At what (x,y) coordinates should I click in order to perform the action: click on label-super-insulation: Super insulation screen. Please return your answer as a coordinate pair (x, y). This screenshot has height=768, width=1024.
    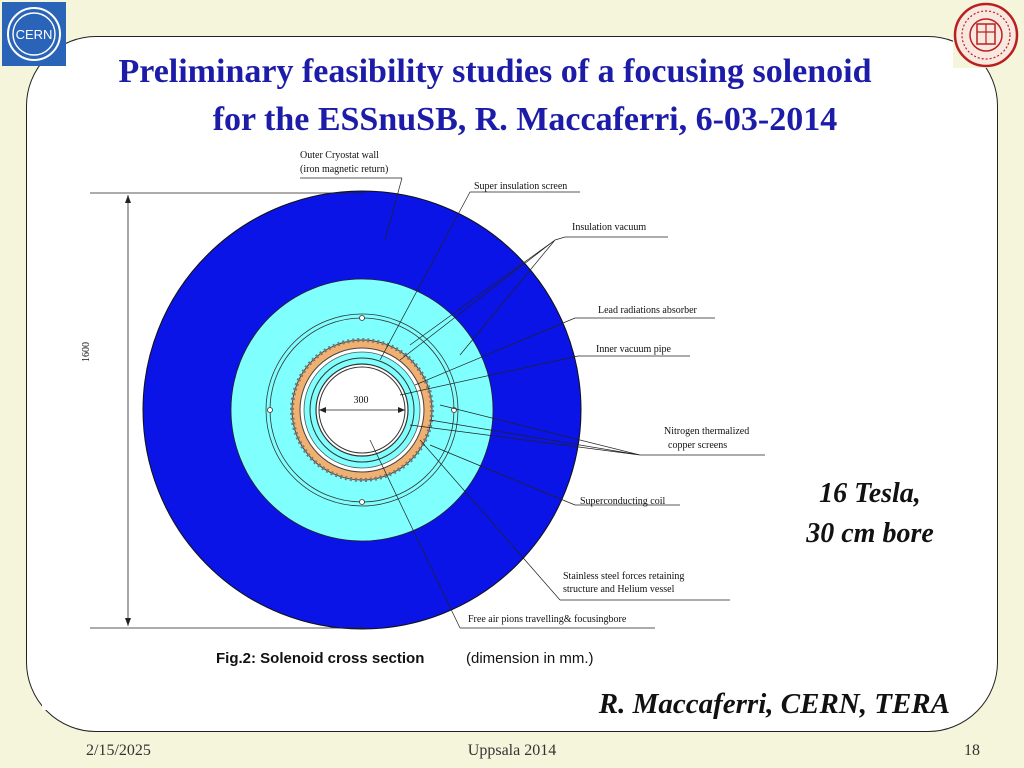
    Looking at the image, I should click on (520, 186).